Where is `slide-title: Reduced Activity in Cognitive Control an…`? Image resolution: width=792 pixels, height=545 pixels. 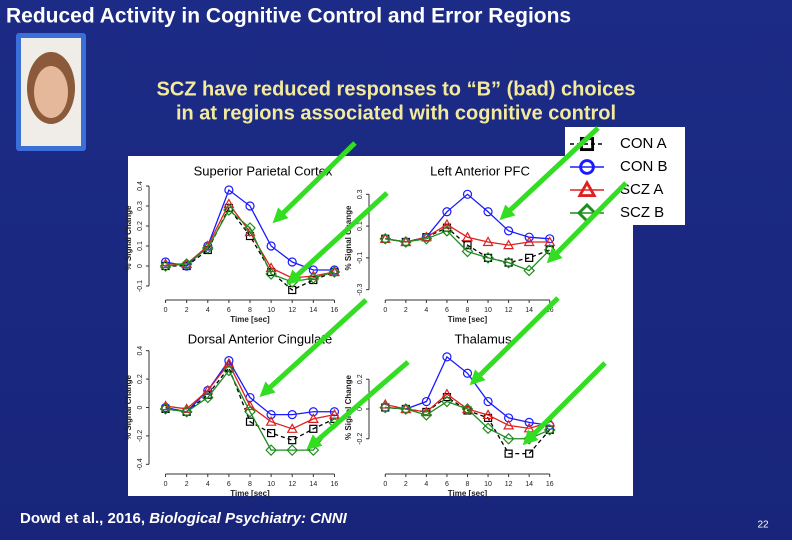 slide-title: Reduced Activity in Cognitive Control an… is located at coordinates (288, 16).